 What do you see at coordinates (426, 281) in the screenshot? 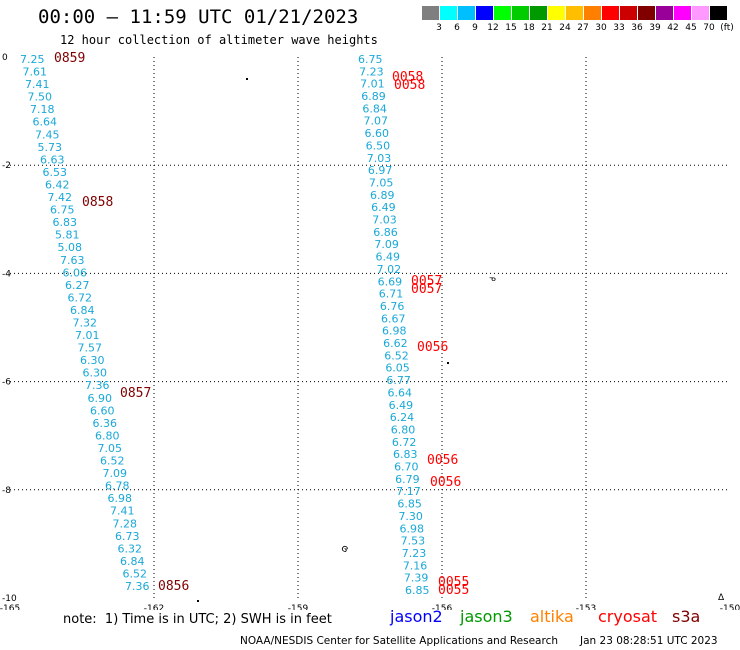
I see `pass-time-label: 0057` at bounding box center [426, 281].